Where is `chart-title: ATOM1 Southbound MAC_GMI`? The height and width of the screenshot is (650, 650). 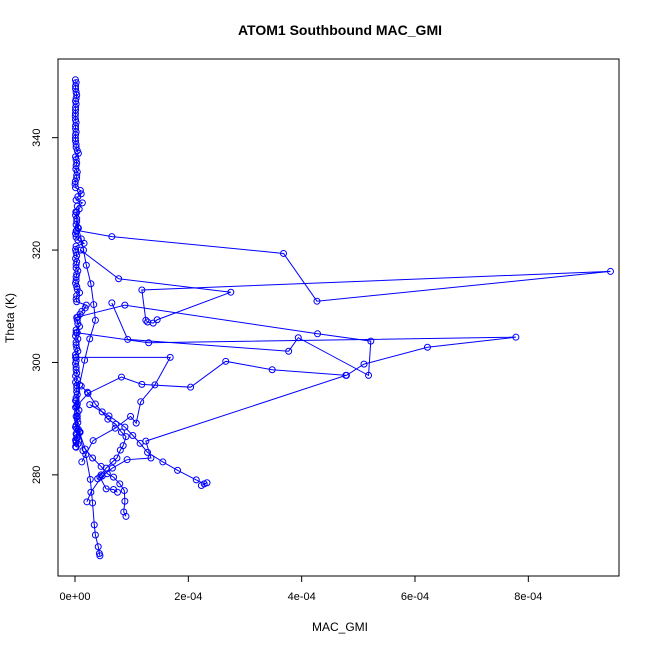
chart-title: ATOM1 Southbound MAC_GMI is located at coordinates (340, 30).